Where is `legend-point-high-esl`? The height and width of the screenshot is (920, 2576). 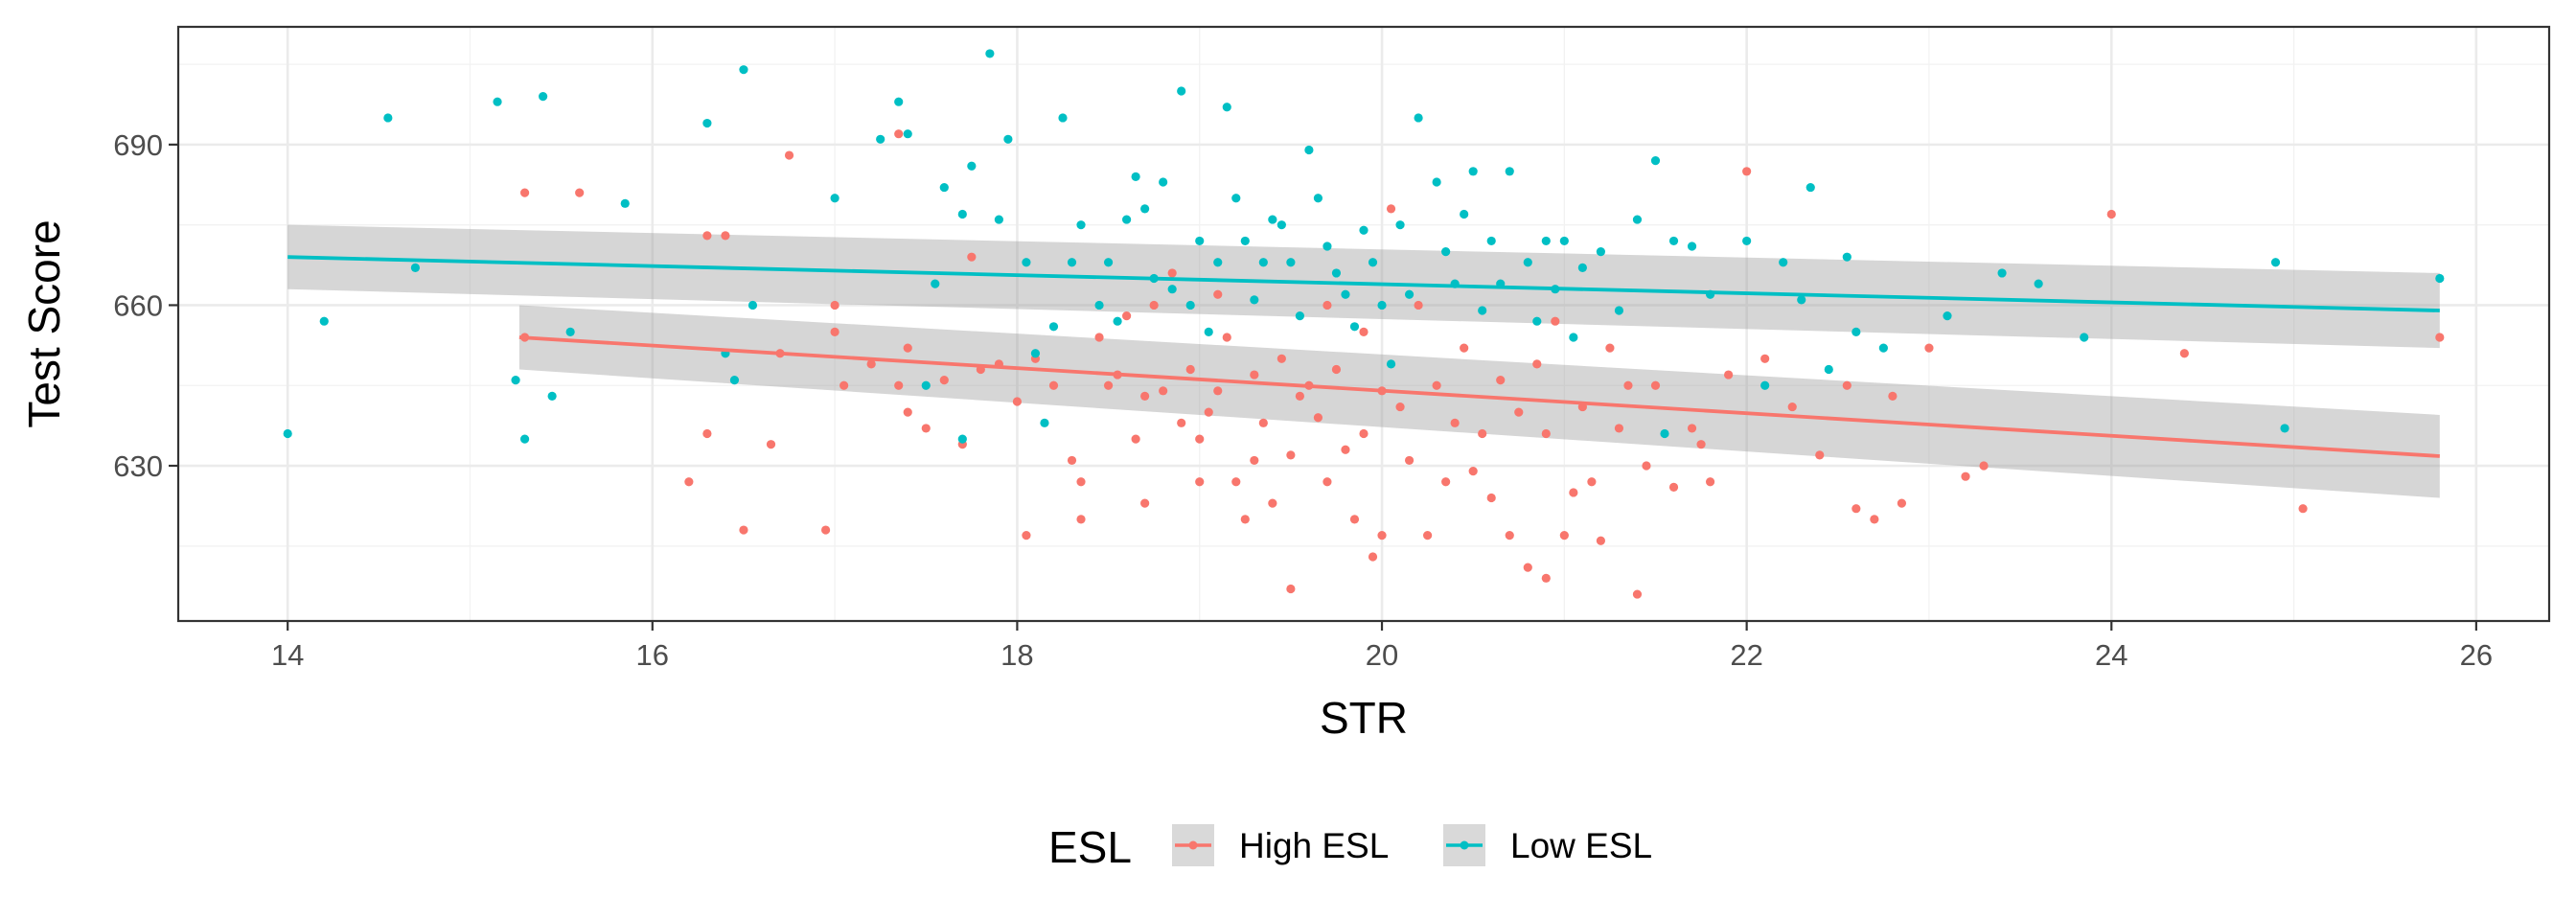 legend-point-high-esl is located at coordinates (1193, 845).